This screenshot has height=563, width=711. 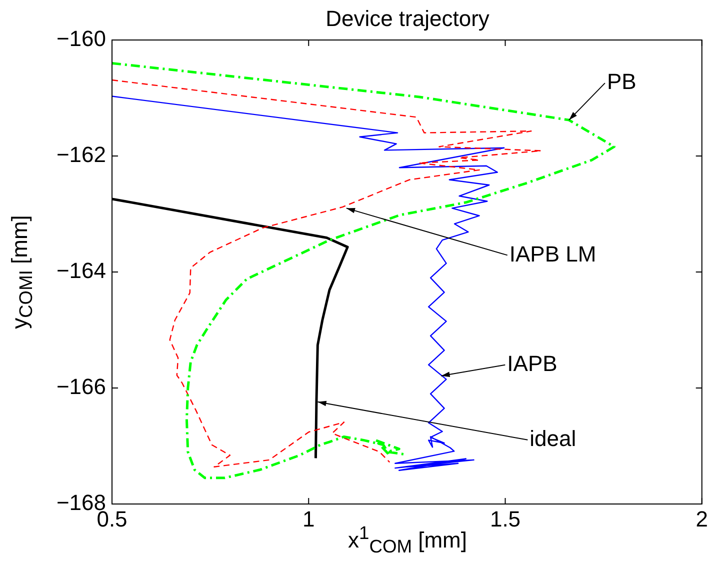 What do you see at coordinates (407, 19) in the screenshot?
I see `chart-title: Device trajectory` at bounding box center [407, 19].